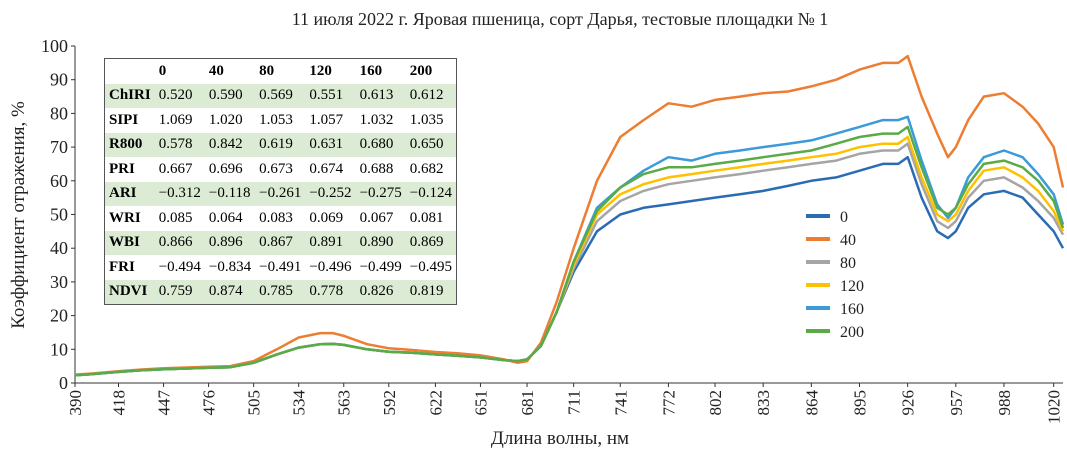 The image size is (1067, 453). What do you see at coordinates (276, 242) in the screenshot?
I see `table-cell: 0.867` at bounding box center [276, 242].